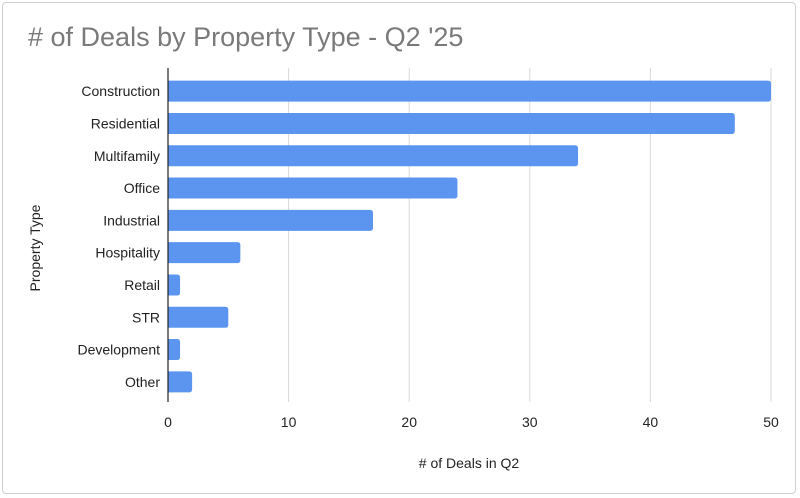 The width and height of the screenshot is (800, 498). Describe the element at coordinates (142, 285) in the screenshot. I see `y-tick-label: Retail` at that location.